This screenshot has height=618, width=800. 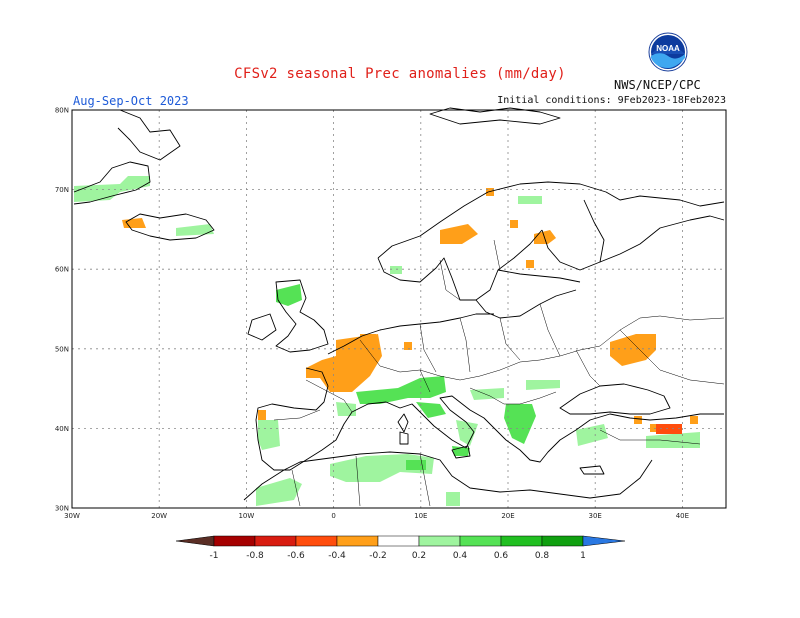 What do you see at coordinates (368, 339) in the screenshot?
I see `anomaly-benelux` at bounding box center [368, 339].